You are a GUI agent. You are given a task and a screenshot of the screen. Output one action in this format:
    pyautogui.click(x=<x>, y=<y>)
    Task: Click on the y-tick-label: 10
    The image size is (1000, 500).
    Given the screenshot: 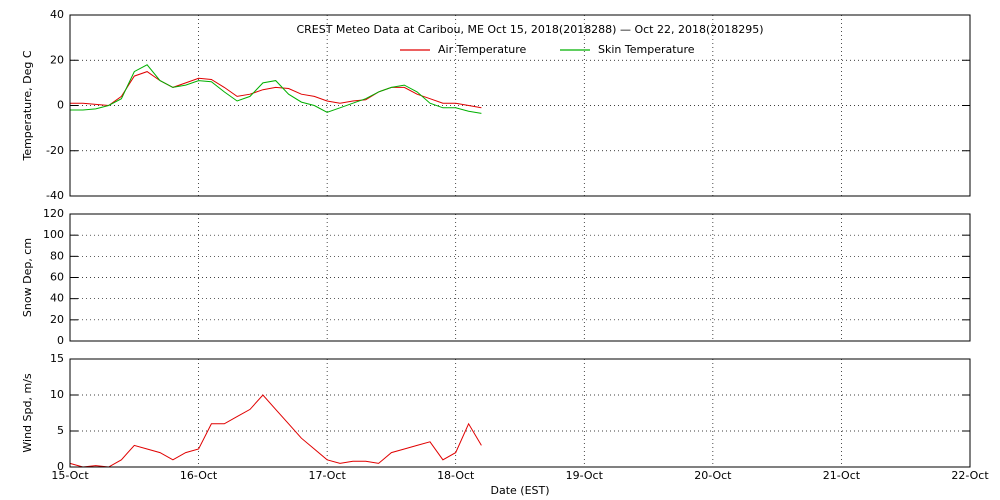 What is the action you would take?
    pyautogui.click(x=57, y=394)
    